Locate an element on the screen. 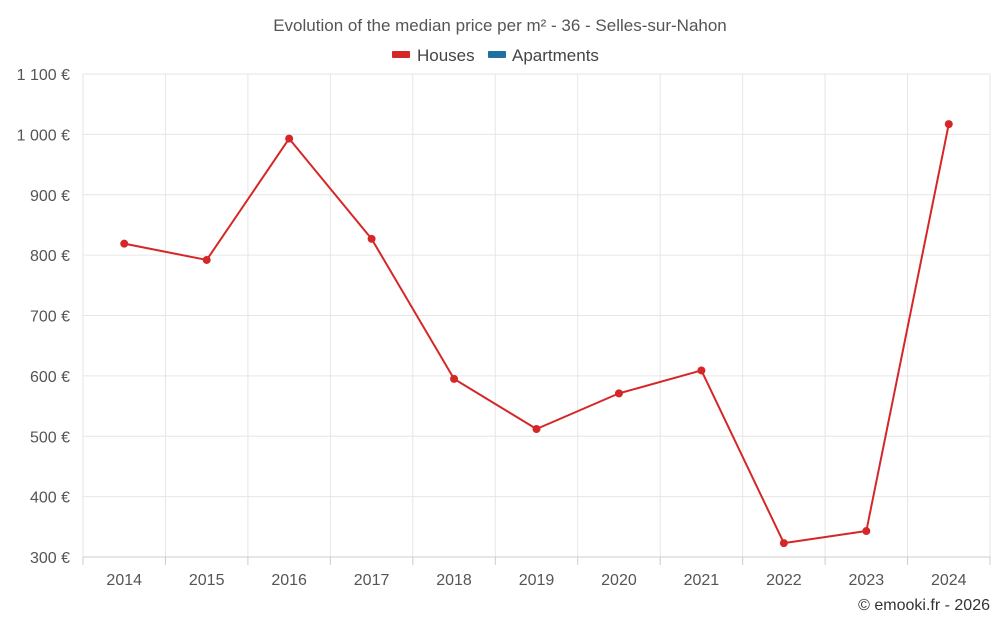 The width and height of the screenshot is (1000, 630). data-point-houses-2017 is located at coordinates (371, 238).